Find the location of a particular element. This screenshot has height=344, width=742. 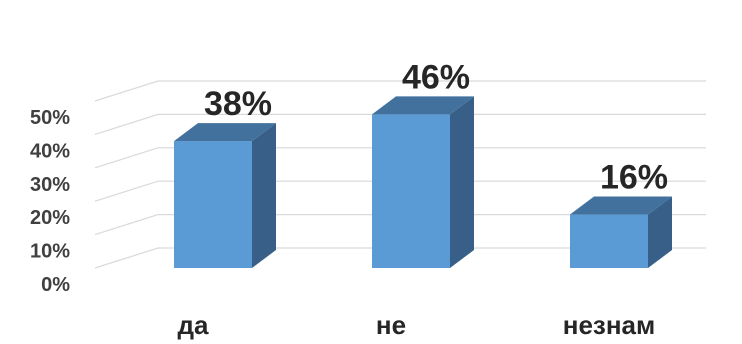

y-tick-label: 10% is located at coordinates (50, 252).